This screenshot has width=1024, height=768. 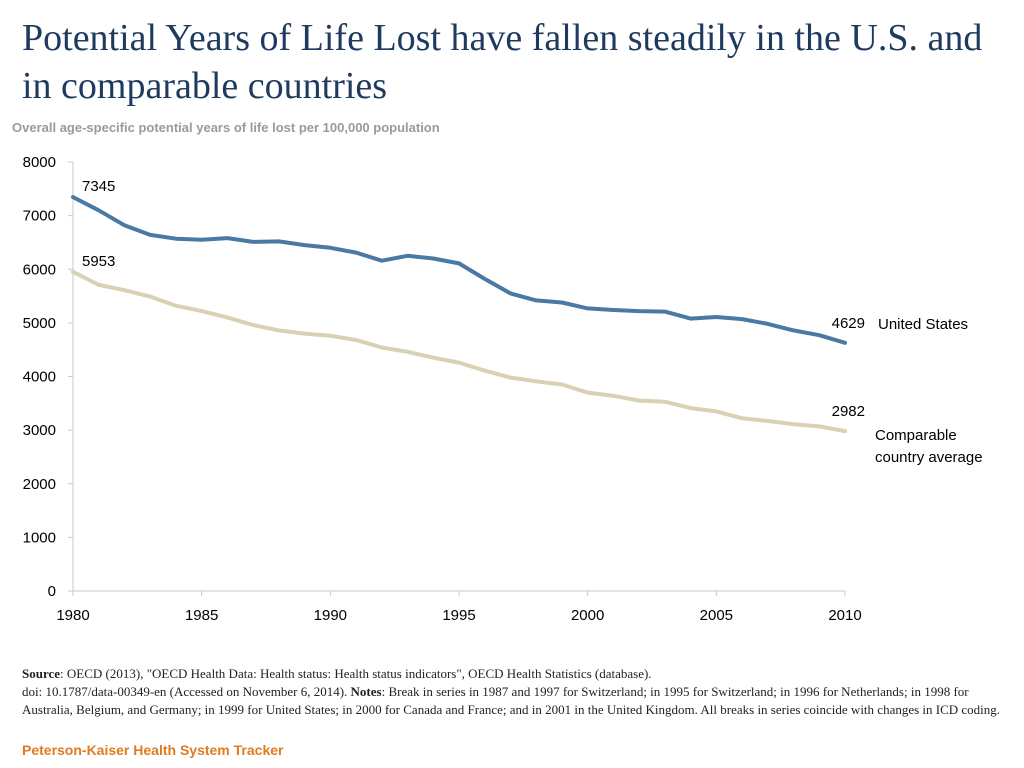 I want to click on x-tick-label: 2010, so click(x=844, y=615).